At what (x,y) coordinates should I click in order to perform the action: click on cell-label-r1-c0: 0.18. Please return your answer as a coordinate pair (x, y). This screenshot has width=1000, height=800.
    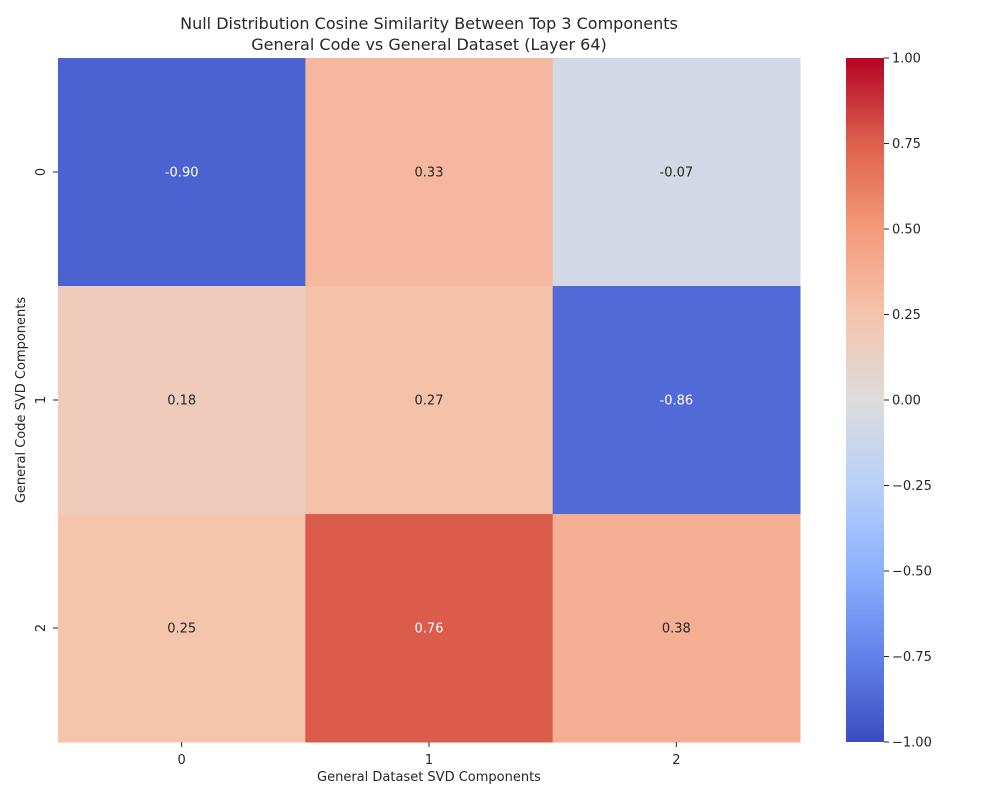
    Looking at the image, I should click on (181, 401).